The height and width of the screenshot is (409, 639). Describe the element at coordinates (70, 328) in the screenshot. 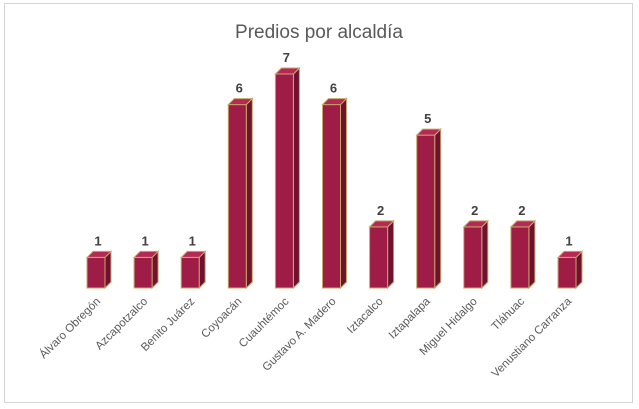

I see `category-label: Álvaro Obregón` at that location.